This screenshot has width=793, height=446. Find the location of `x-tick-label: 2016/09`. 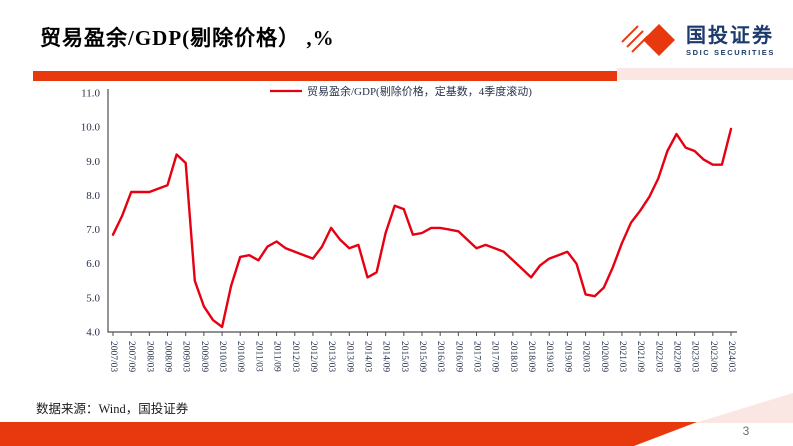

x-tick-label: 2016/09 is located at coordinates (458, 356).